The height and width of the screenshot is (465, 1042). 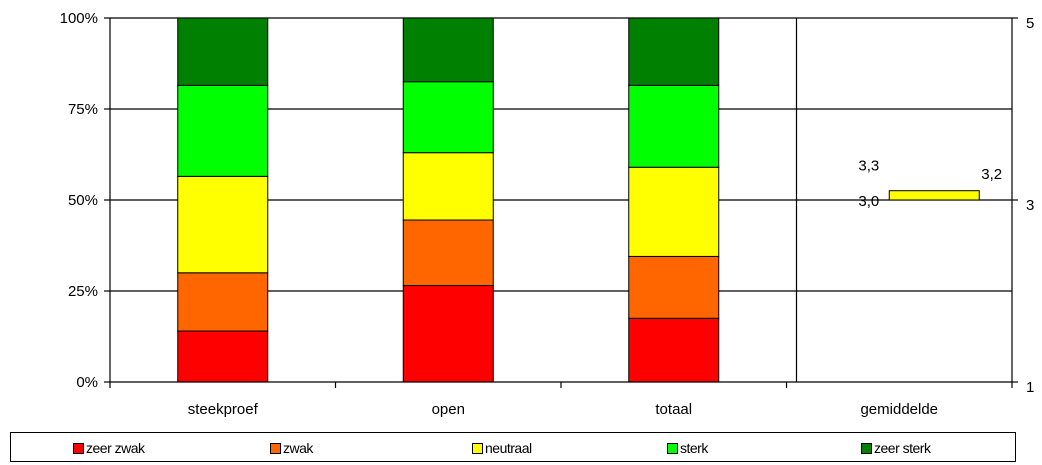 I want to click on average-label: 3,3, so click(x=868, y=166).